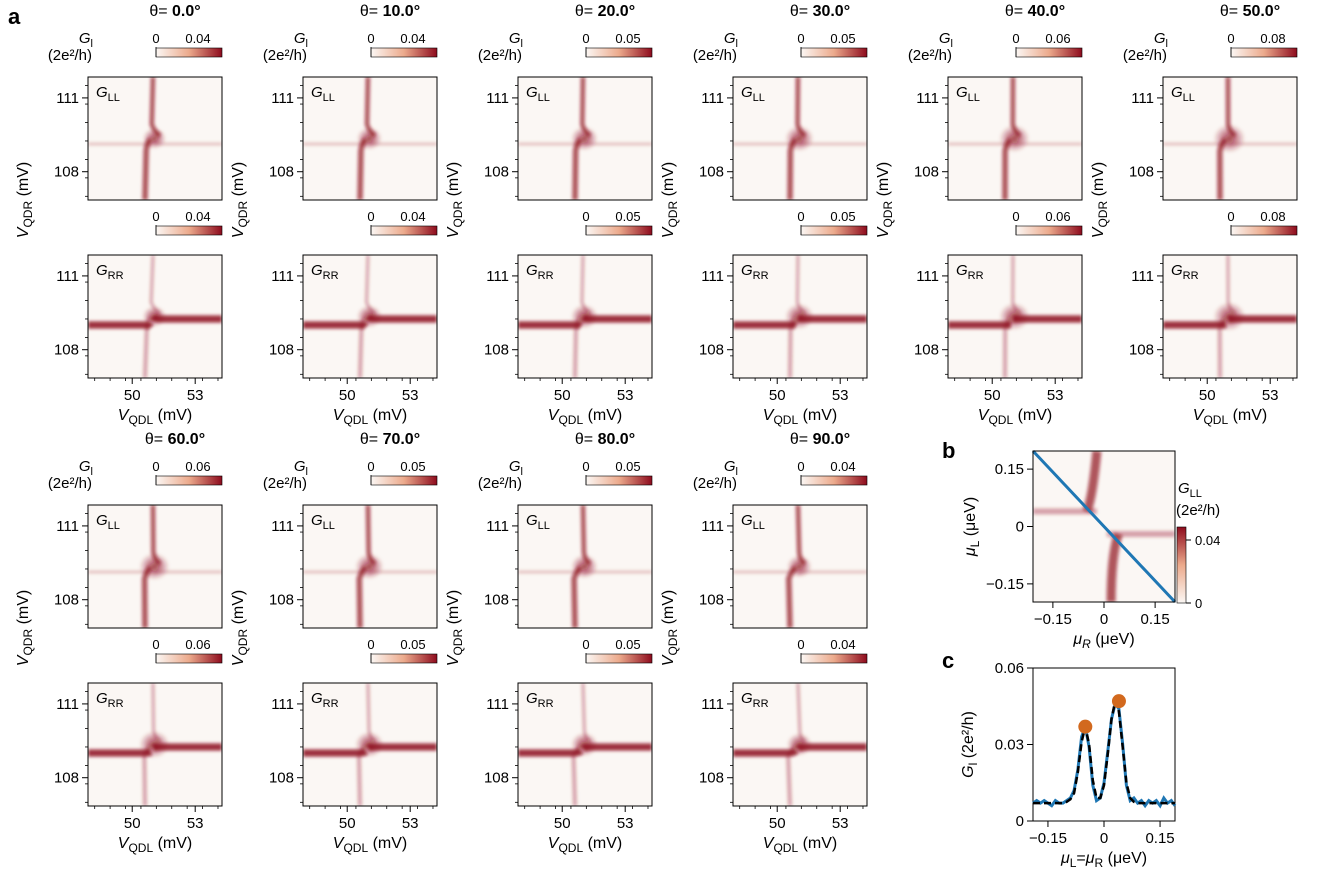 This screenshot has width=1321, height=878. Describe the element at coordinates (174, 11) in the screenshot. I see `subplot-title: θ= 0.0°` at that location.